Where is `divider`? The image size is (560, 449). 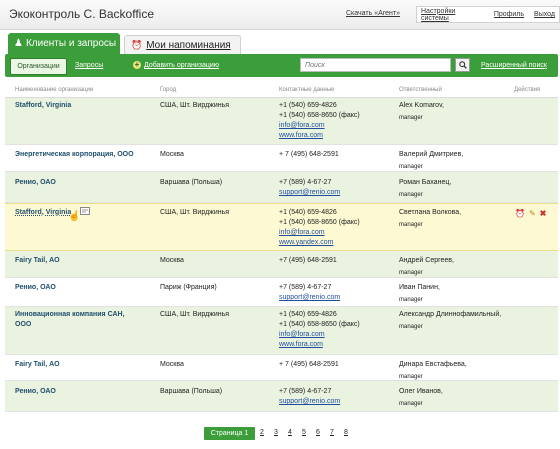 divider is located at coordinates (281, 97).